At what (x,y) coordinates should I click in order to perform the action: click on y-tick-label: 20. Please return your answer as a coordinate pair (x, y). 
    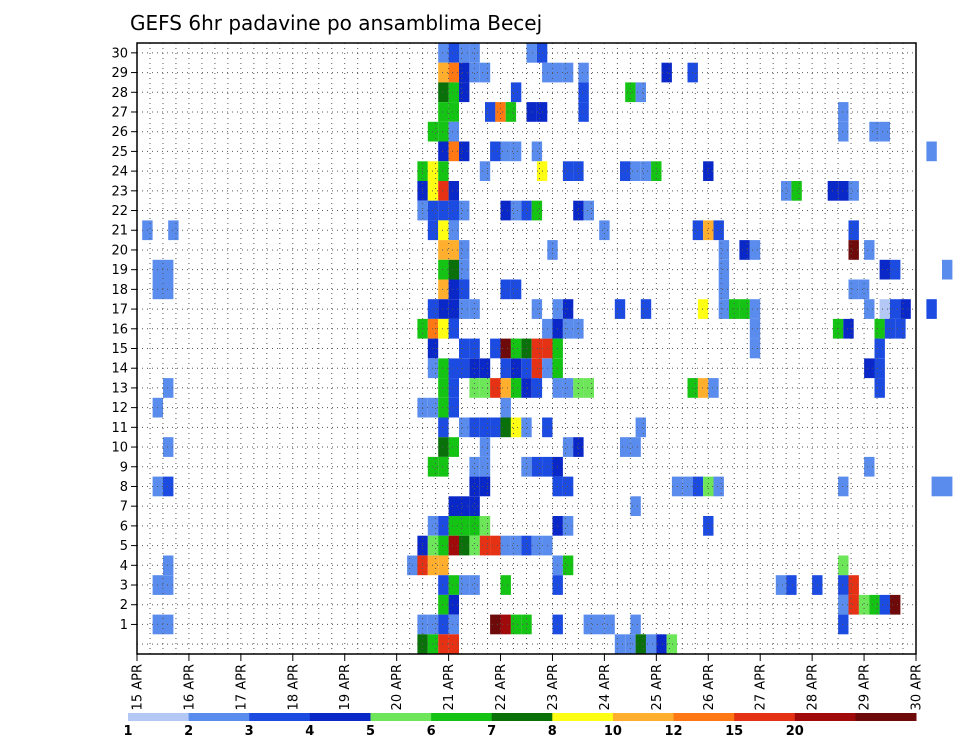
    Looking at the image, I should click on (119, 250).